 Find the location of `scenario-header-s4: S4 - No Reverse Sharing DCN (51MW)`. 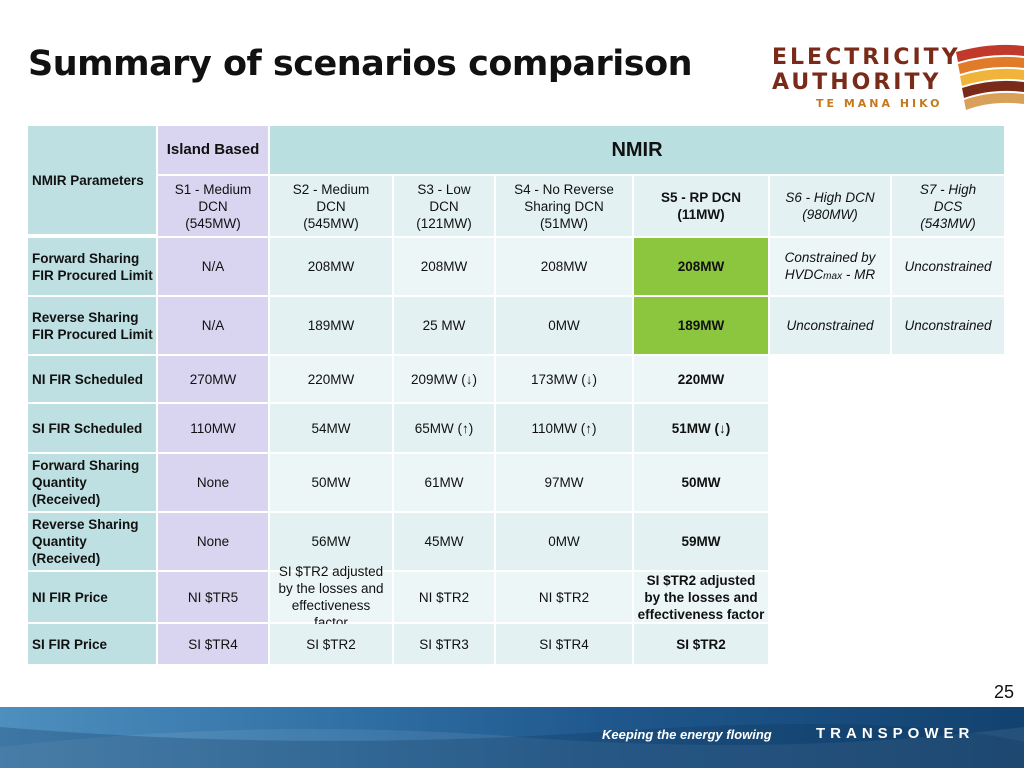

scenario-header-s4: S4 - No Reverse Sharing DCN (51MW) is located at coordinates (565, 207).